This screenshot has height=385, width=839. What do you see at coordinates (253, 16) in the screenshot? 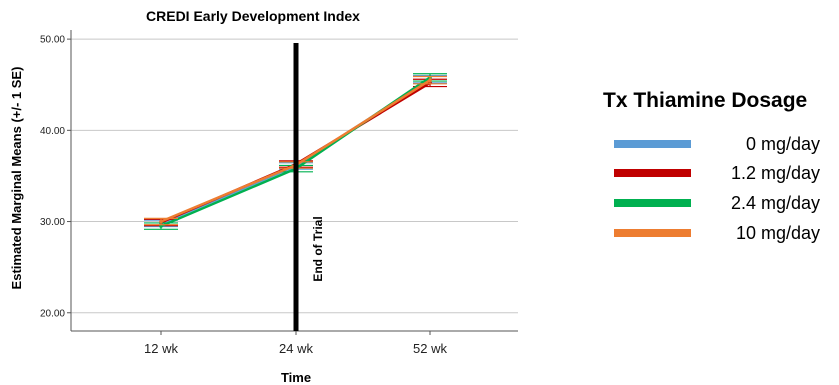
I see `chart-title: CREDI Early Development Index` at bounding box center [253, 16].